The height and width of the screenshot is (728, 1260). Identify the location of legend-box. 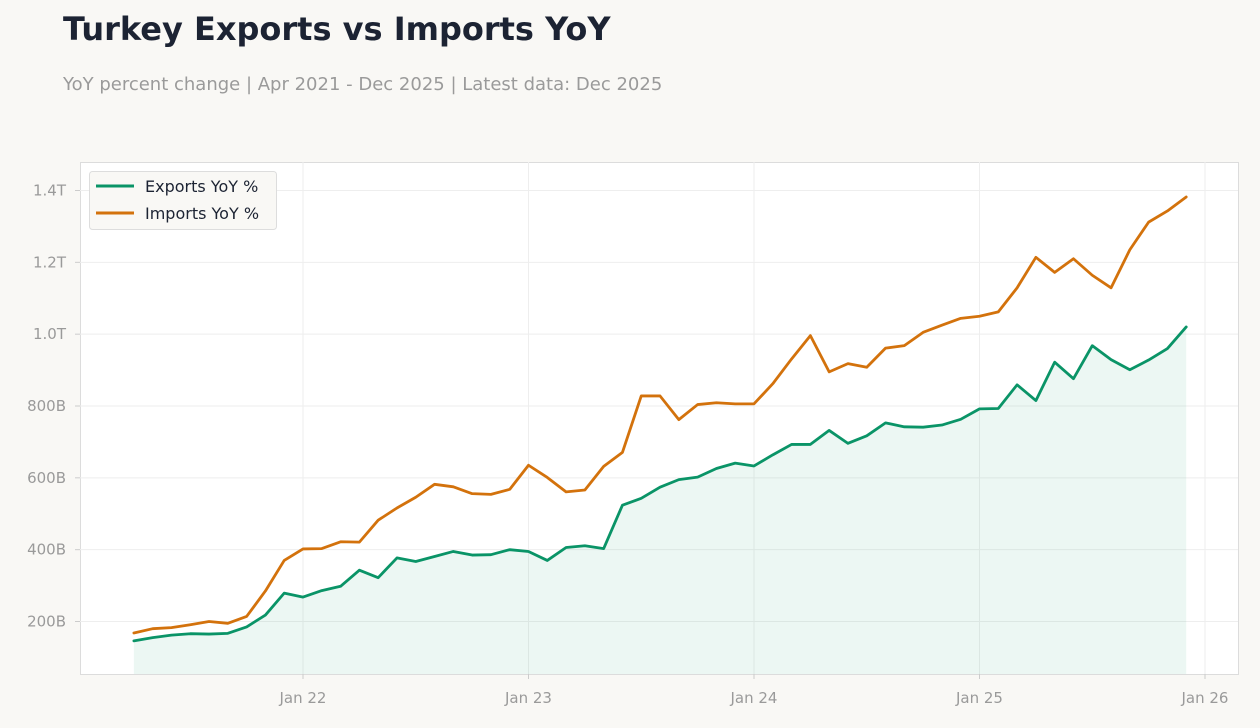
(183, 200).